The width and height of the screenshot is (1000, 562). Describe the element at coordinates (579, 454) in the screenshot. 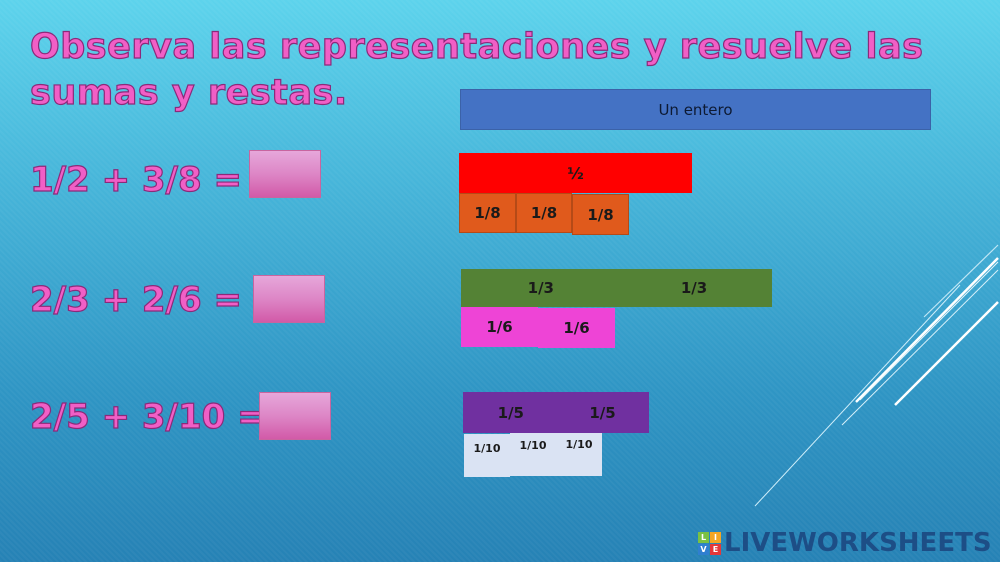

I see `tenth-bar-3: 1/10` at that location.